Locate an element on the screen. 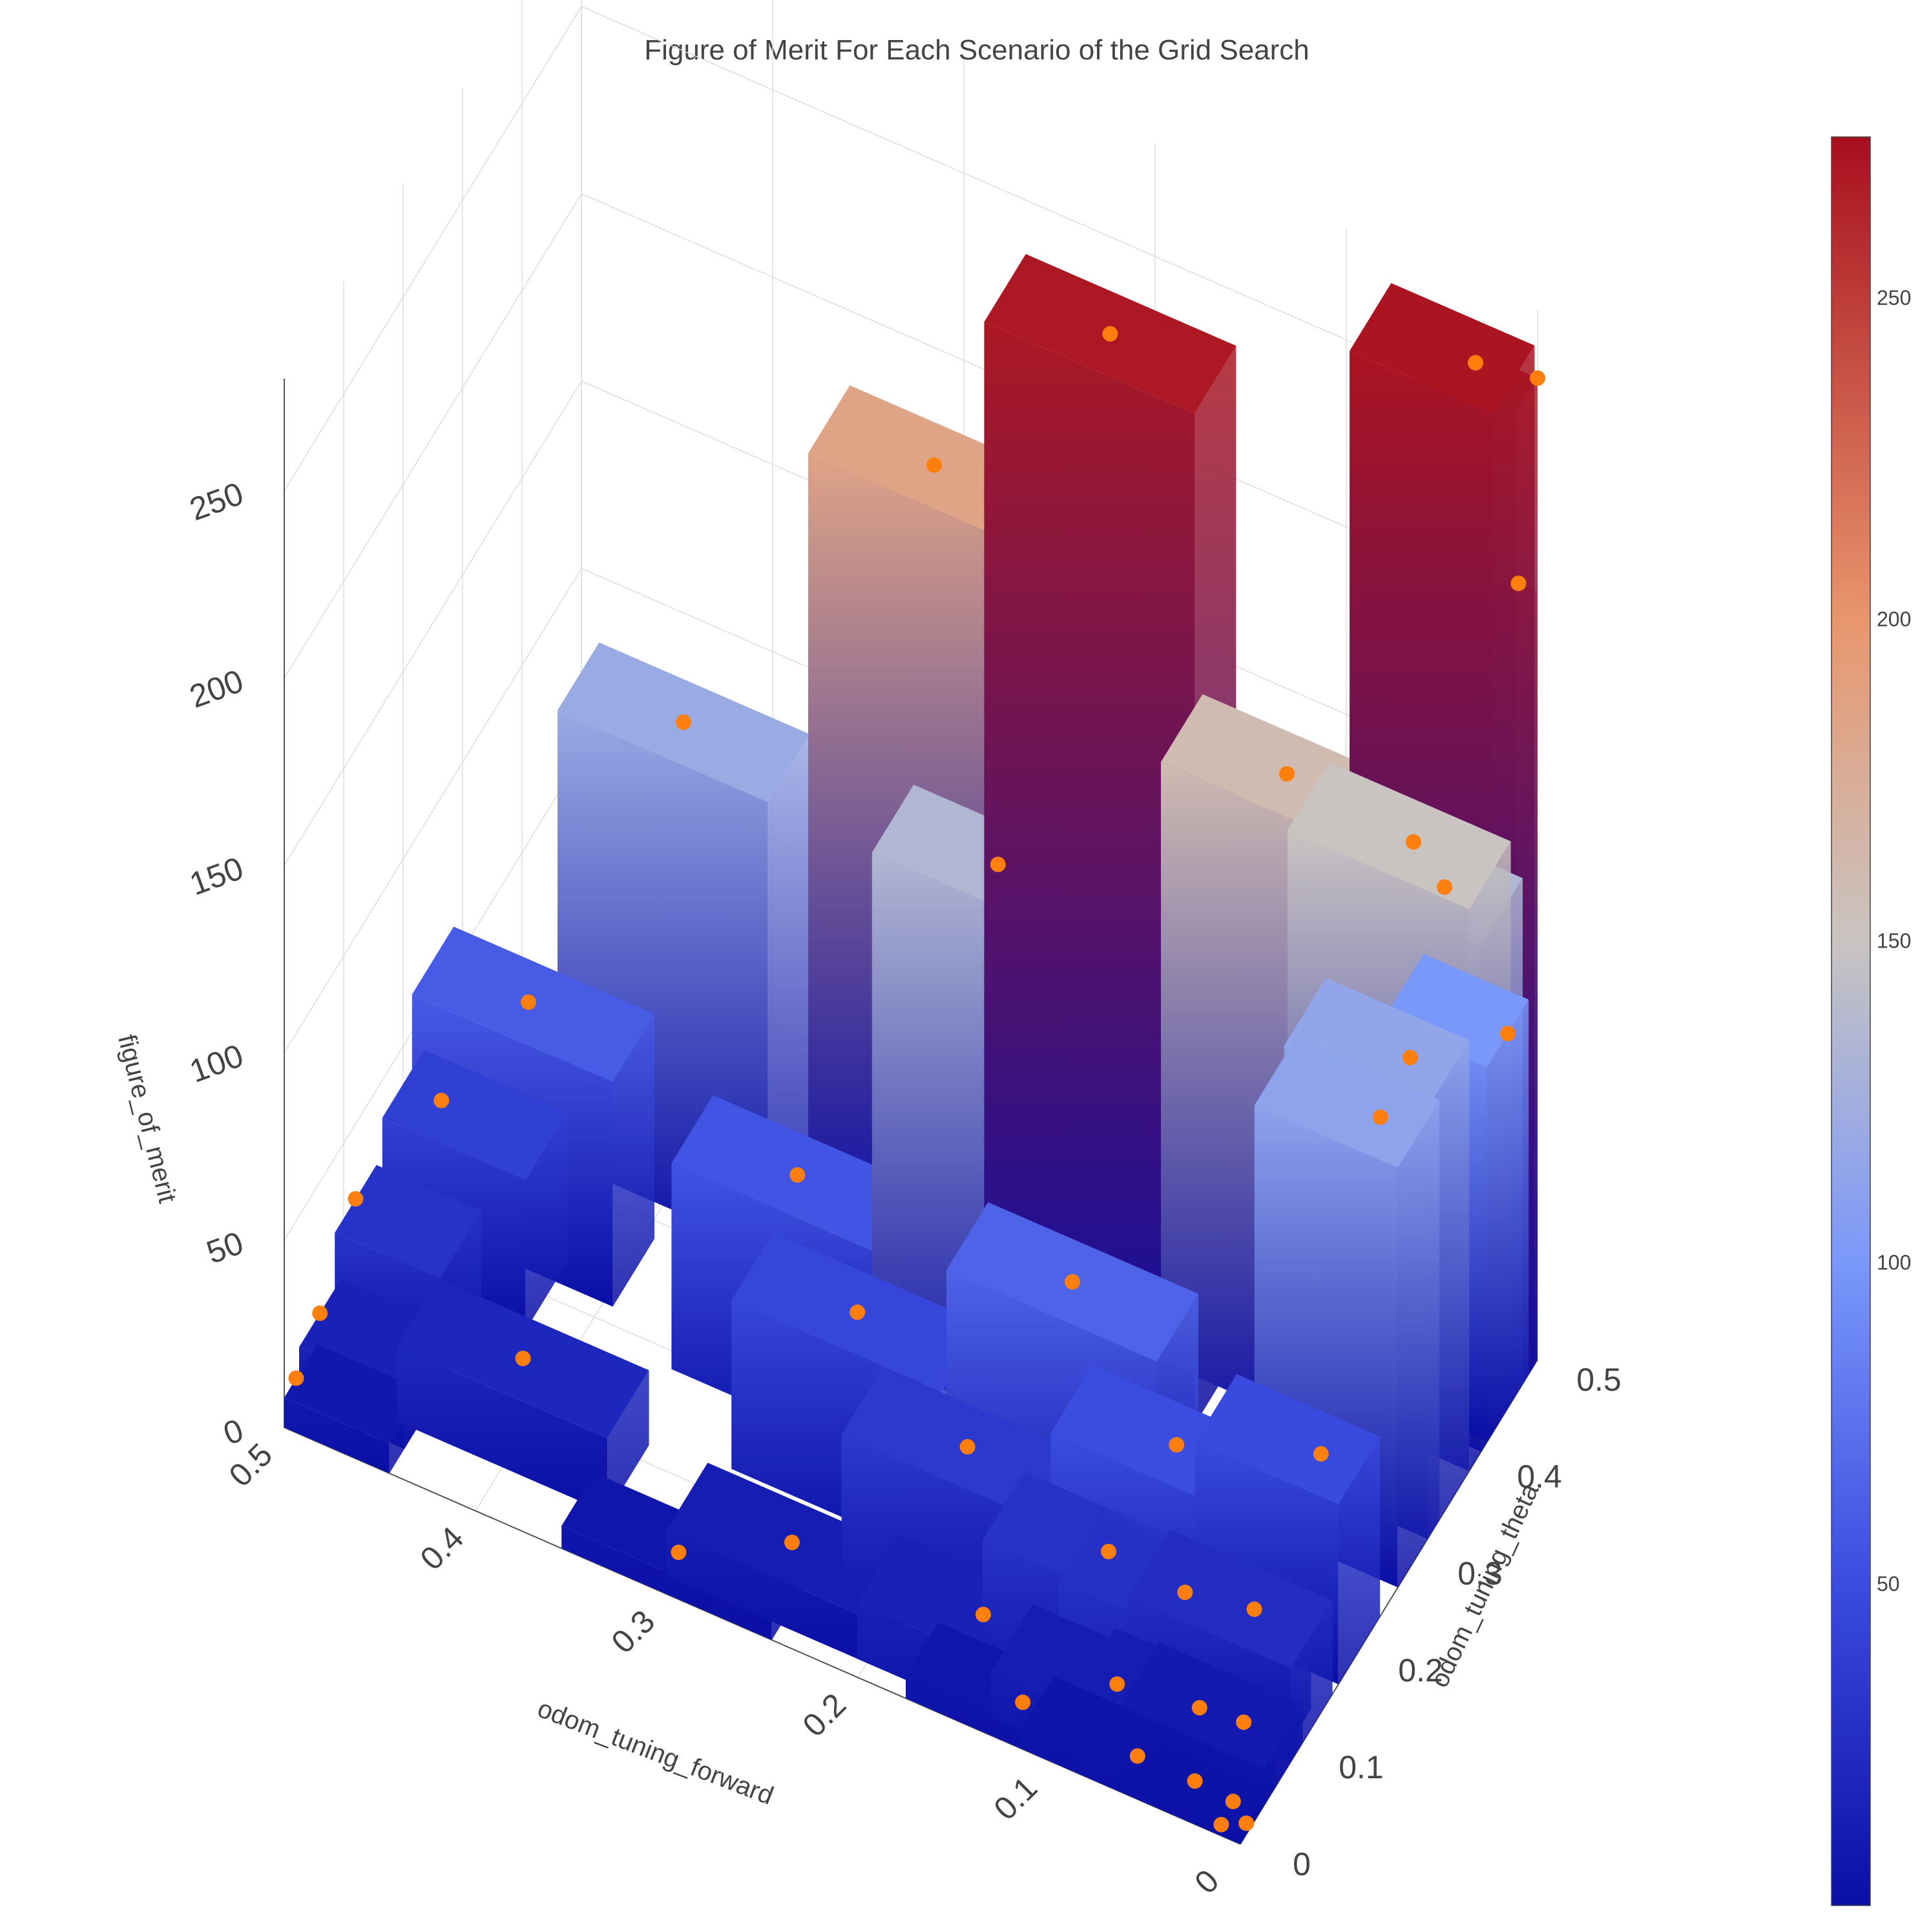  y-tick-label: 0.5 is located at coordinates (1599, 1380).